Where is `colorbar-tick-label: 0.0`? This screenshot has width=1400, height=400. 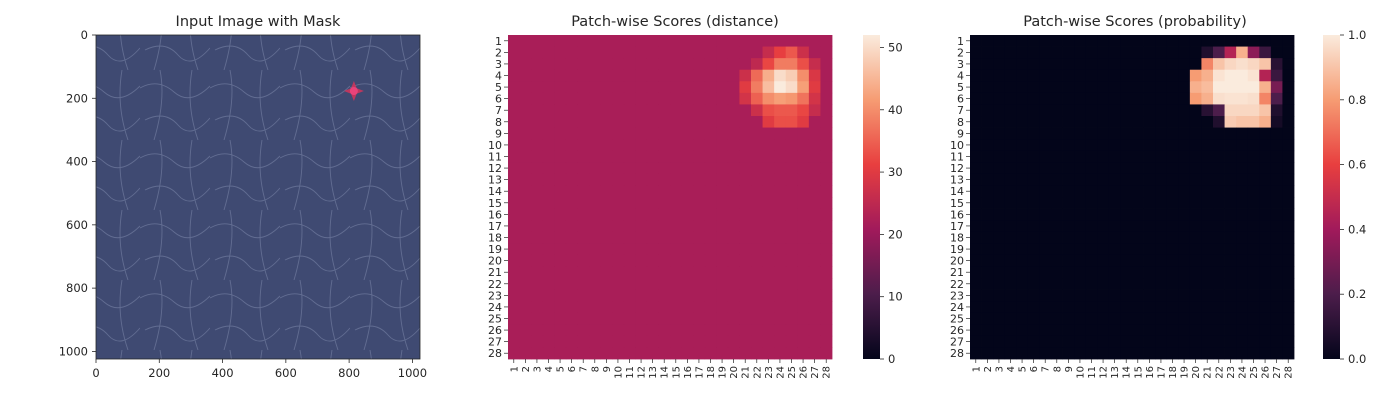 colorbar-tick-label: 0.0 is located at coordinates (1357, 359).